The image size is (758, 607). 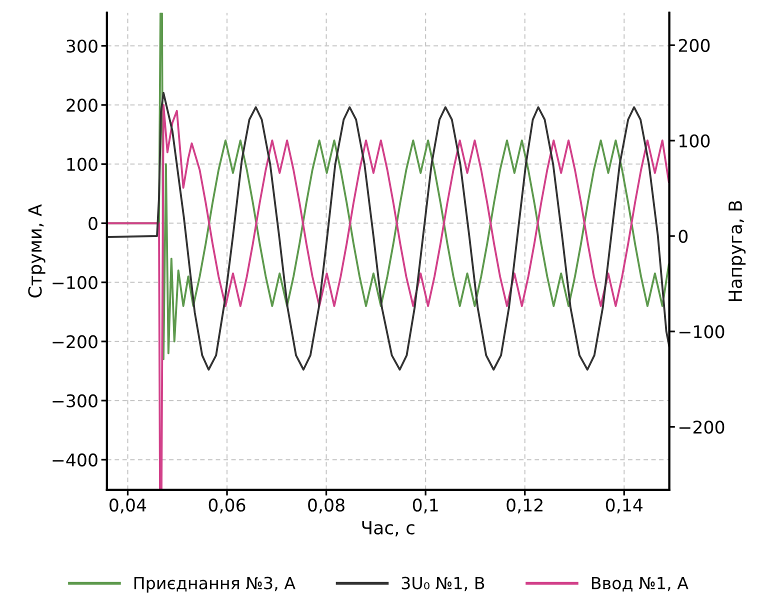 I want to click on legend-label: 3U₀ №1, В, so click(x=443, y=584).